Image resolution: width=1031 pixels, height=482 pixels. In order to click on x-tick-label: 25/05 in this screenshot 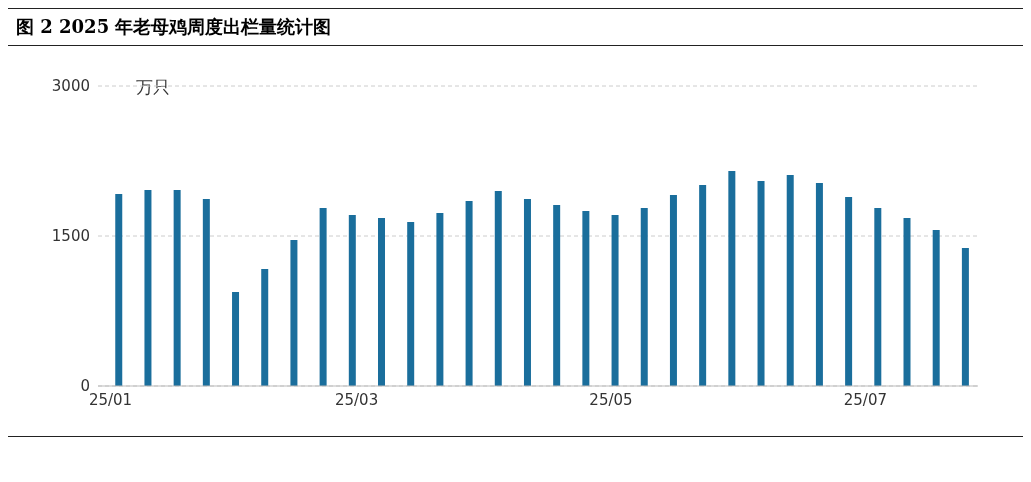, I will do `click(611, 399)`.